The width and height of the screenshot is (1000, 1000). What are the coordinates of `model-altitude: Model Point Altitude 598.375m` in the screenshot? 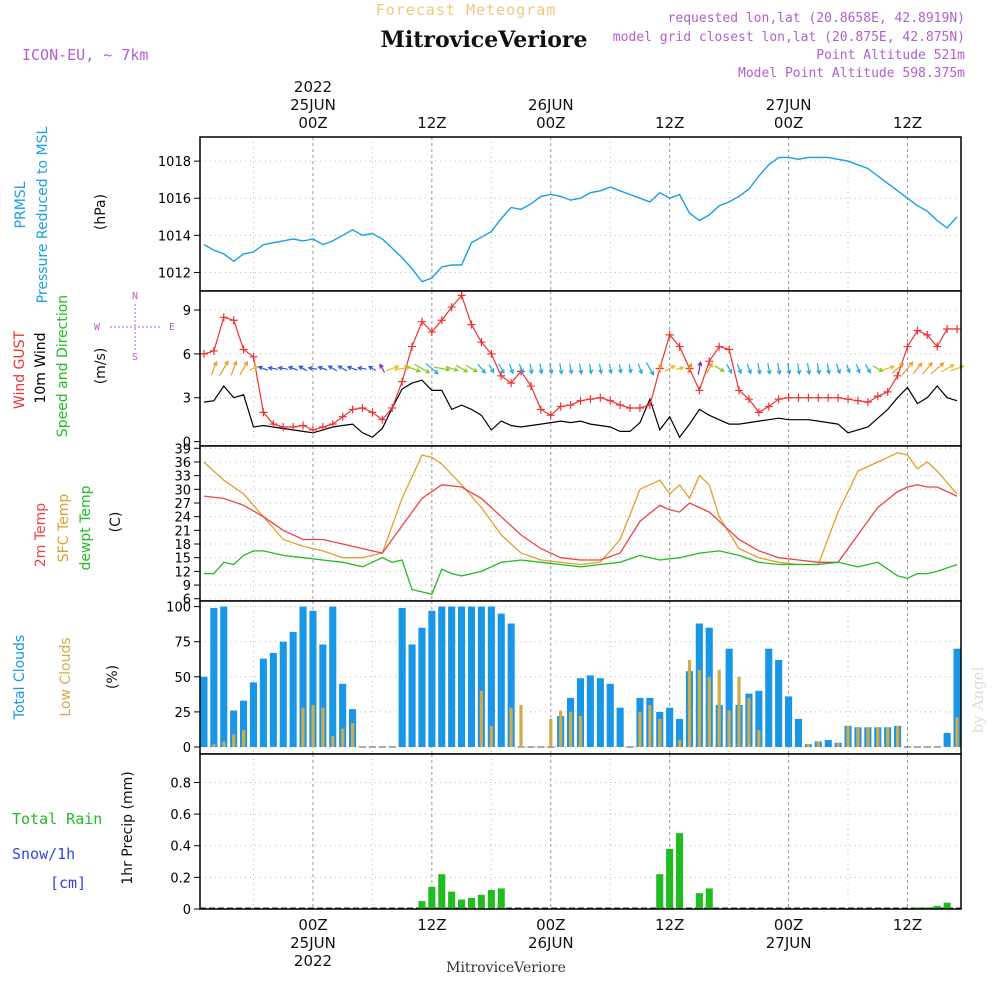 It's located at (851, 73).